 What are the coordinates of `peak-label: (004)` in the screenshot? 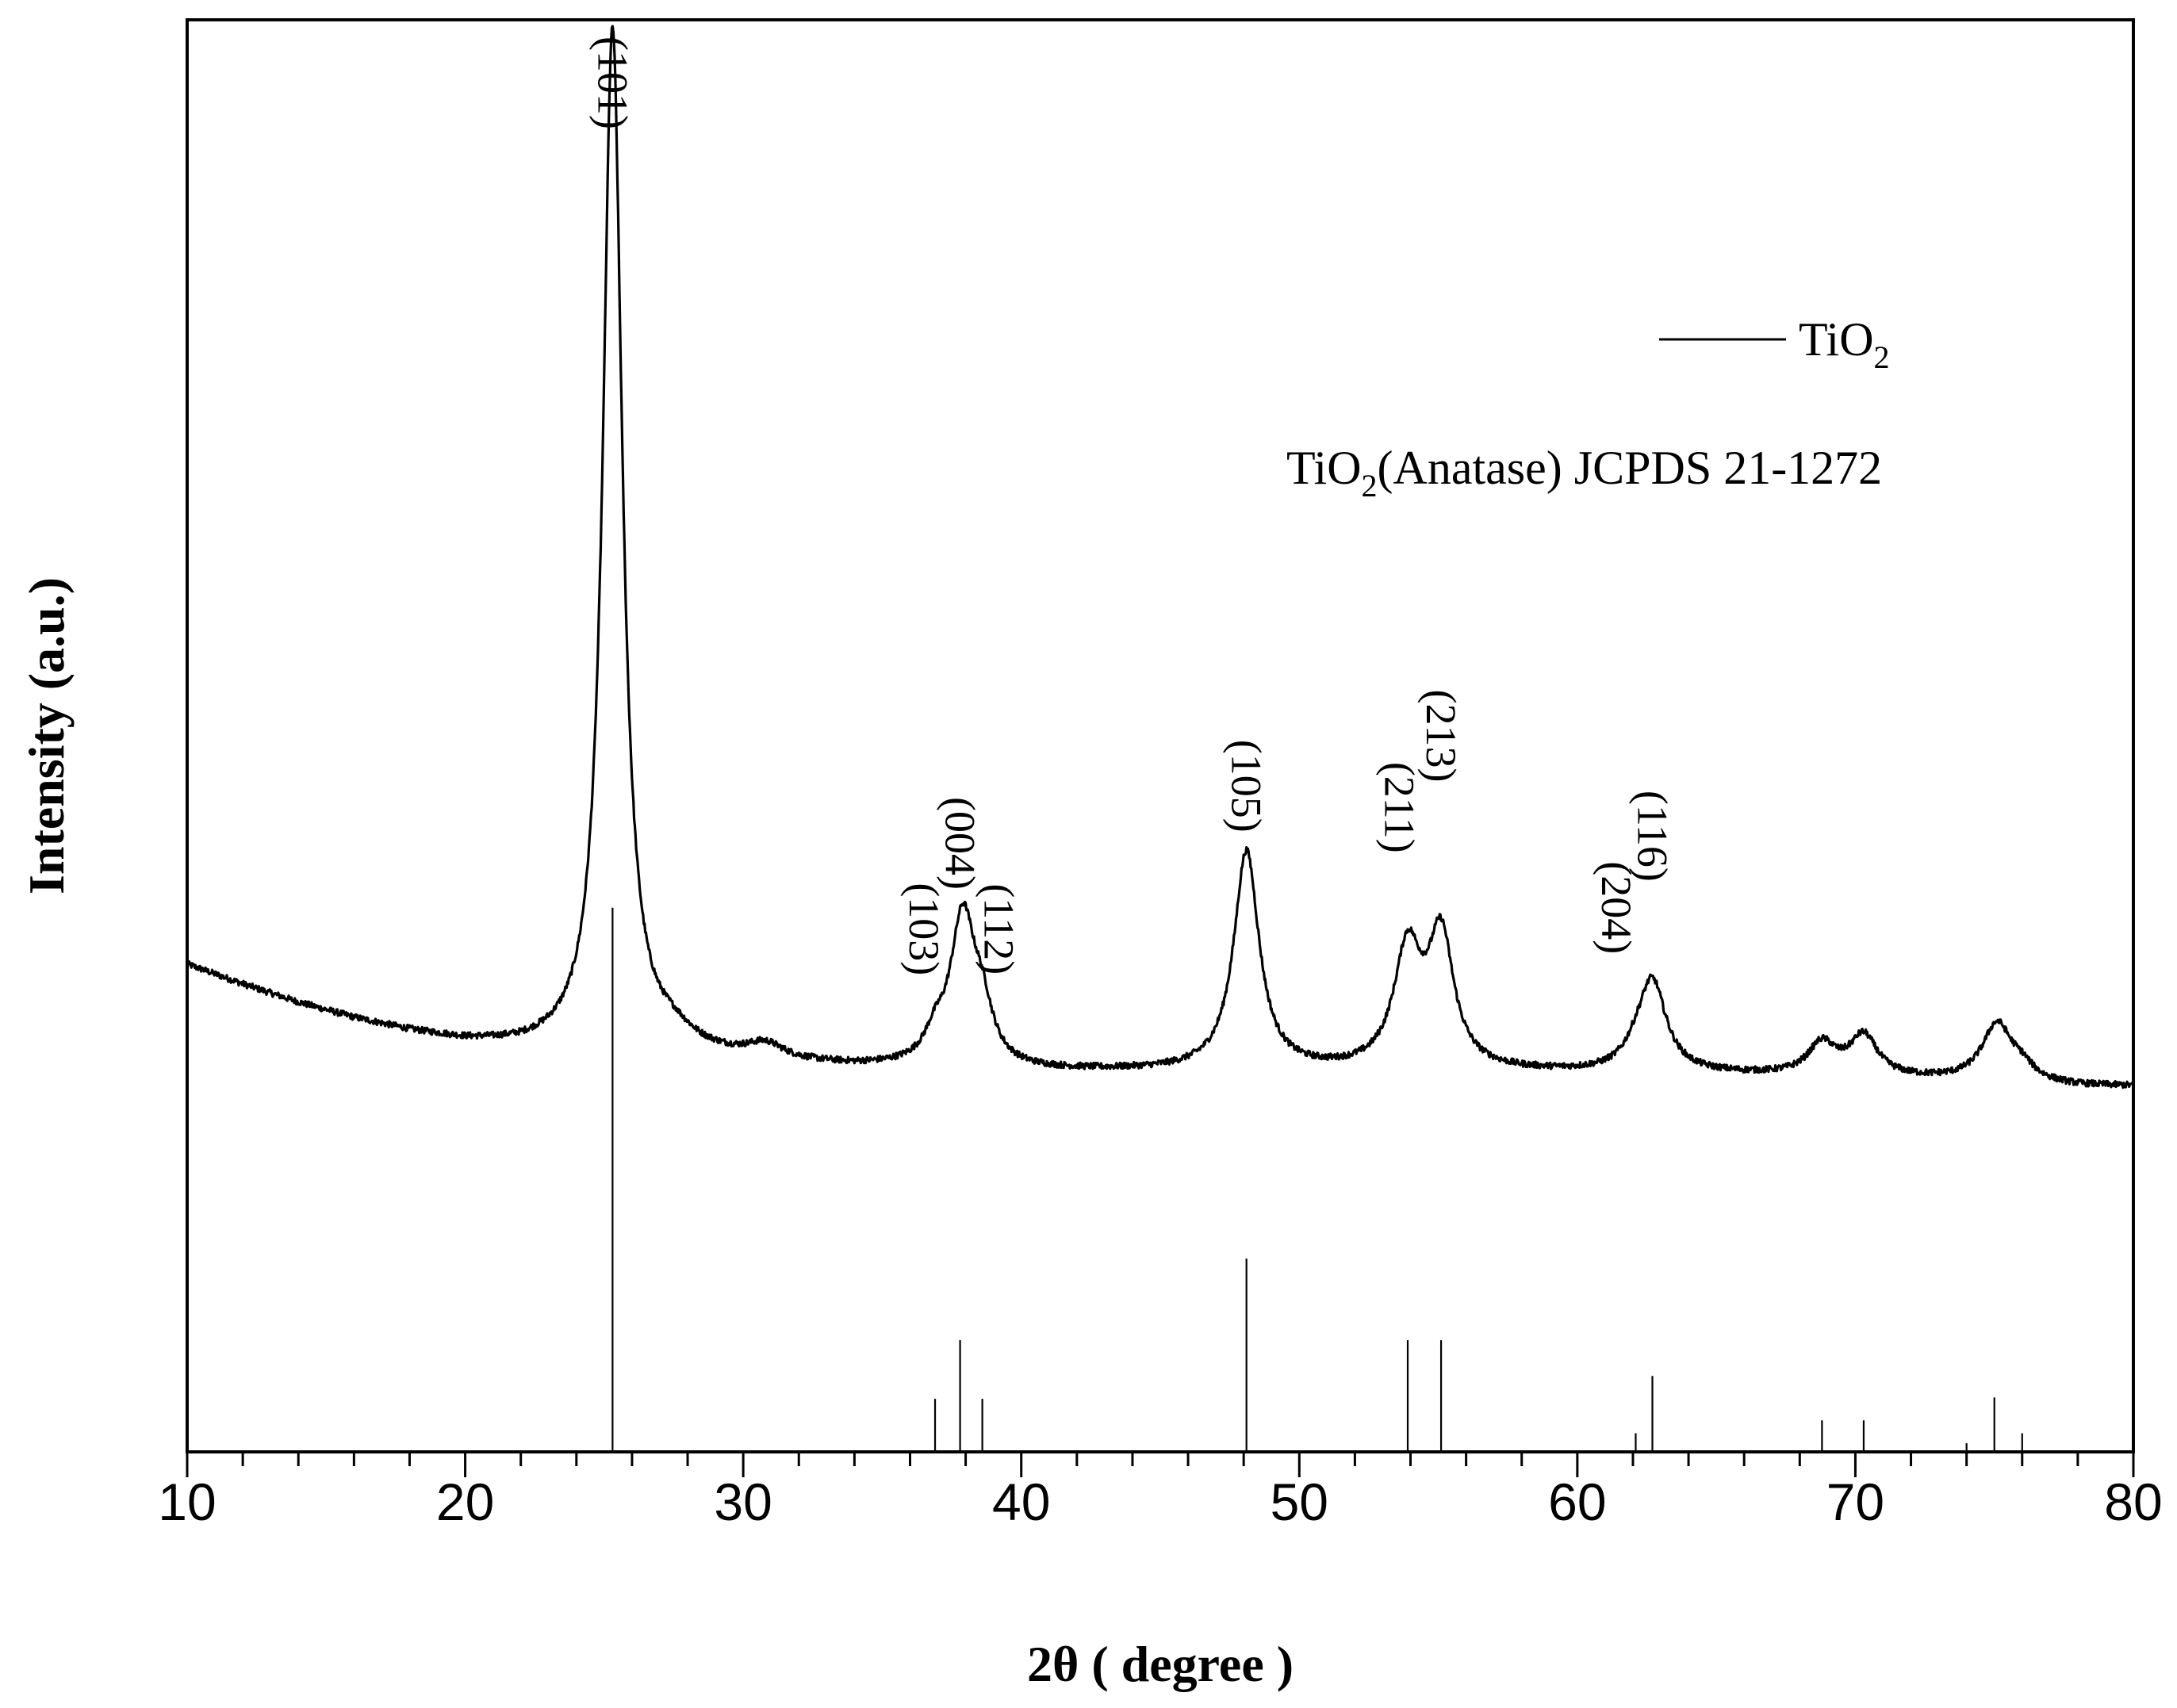 It's located at (960, 843).